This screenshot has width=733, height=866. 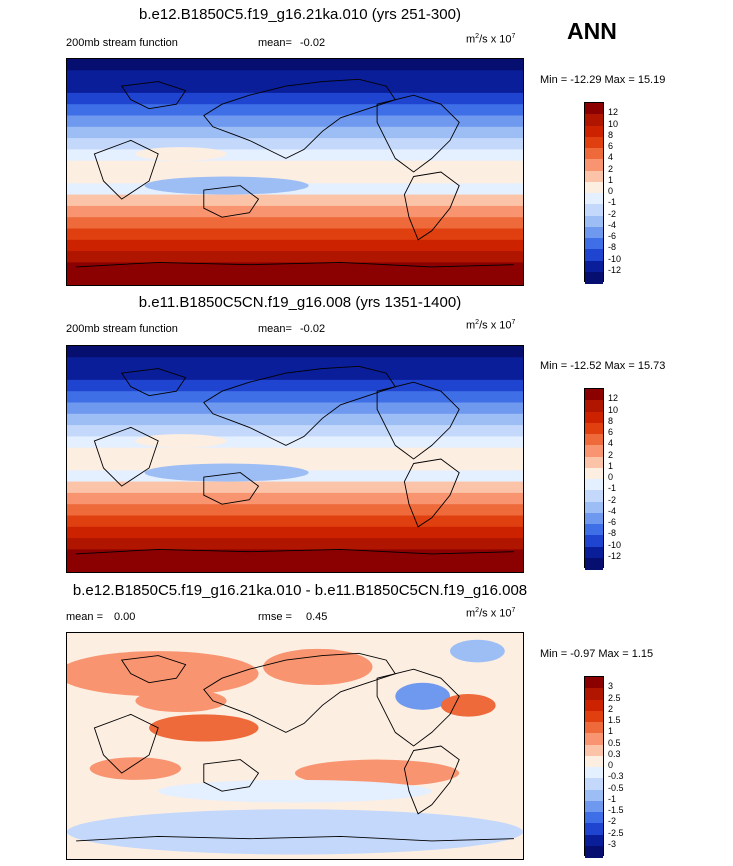 I want to click on colorbar-tick-label: -4, so click(x=612, y=224).